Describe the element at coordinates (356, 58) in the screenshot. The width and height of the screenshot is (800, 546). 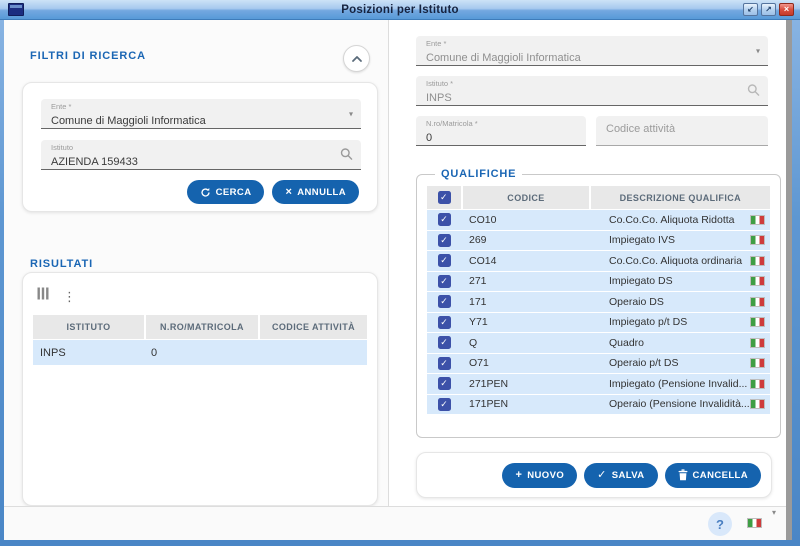
I see `collapse-filters-button` at that location.